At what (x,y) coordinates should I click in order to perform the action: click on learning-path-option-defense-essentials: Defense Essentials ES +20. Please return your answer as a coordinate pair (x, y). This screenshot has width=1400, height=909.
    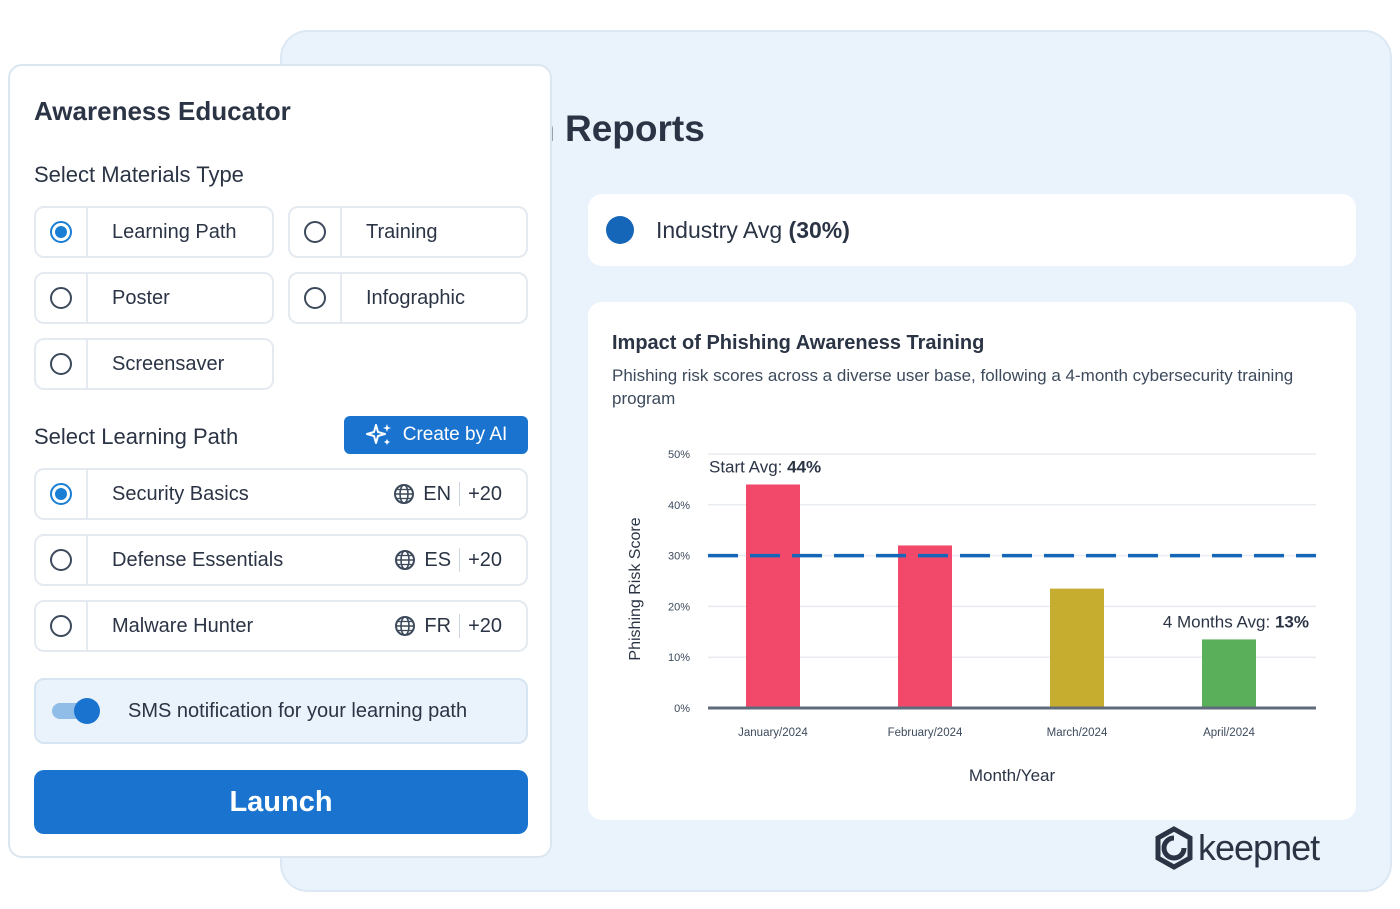
    Looking at the image, I should click on (281, 560).